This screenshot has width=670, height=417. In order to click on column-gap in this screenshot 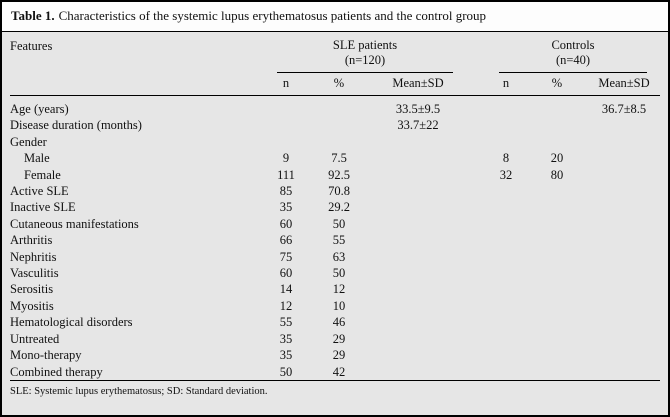, I will do `click(476, 64)`.